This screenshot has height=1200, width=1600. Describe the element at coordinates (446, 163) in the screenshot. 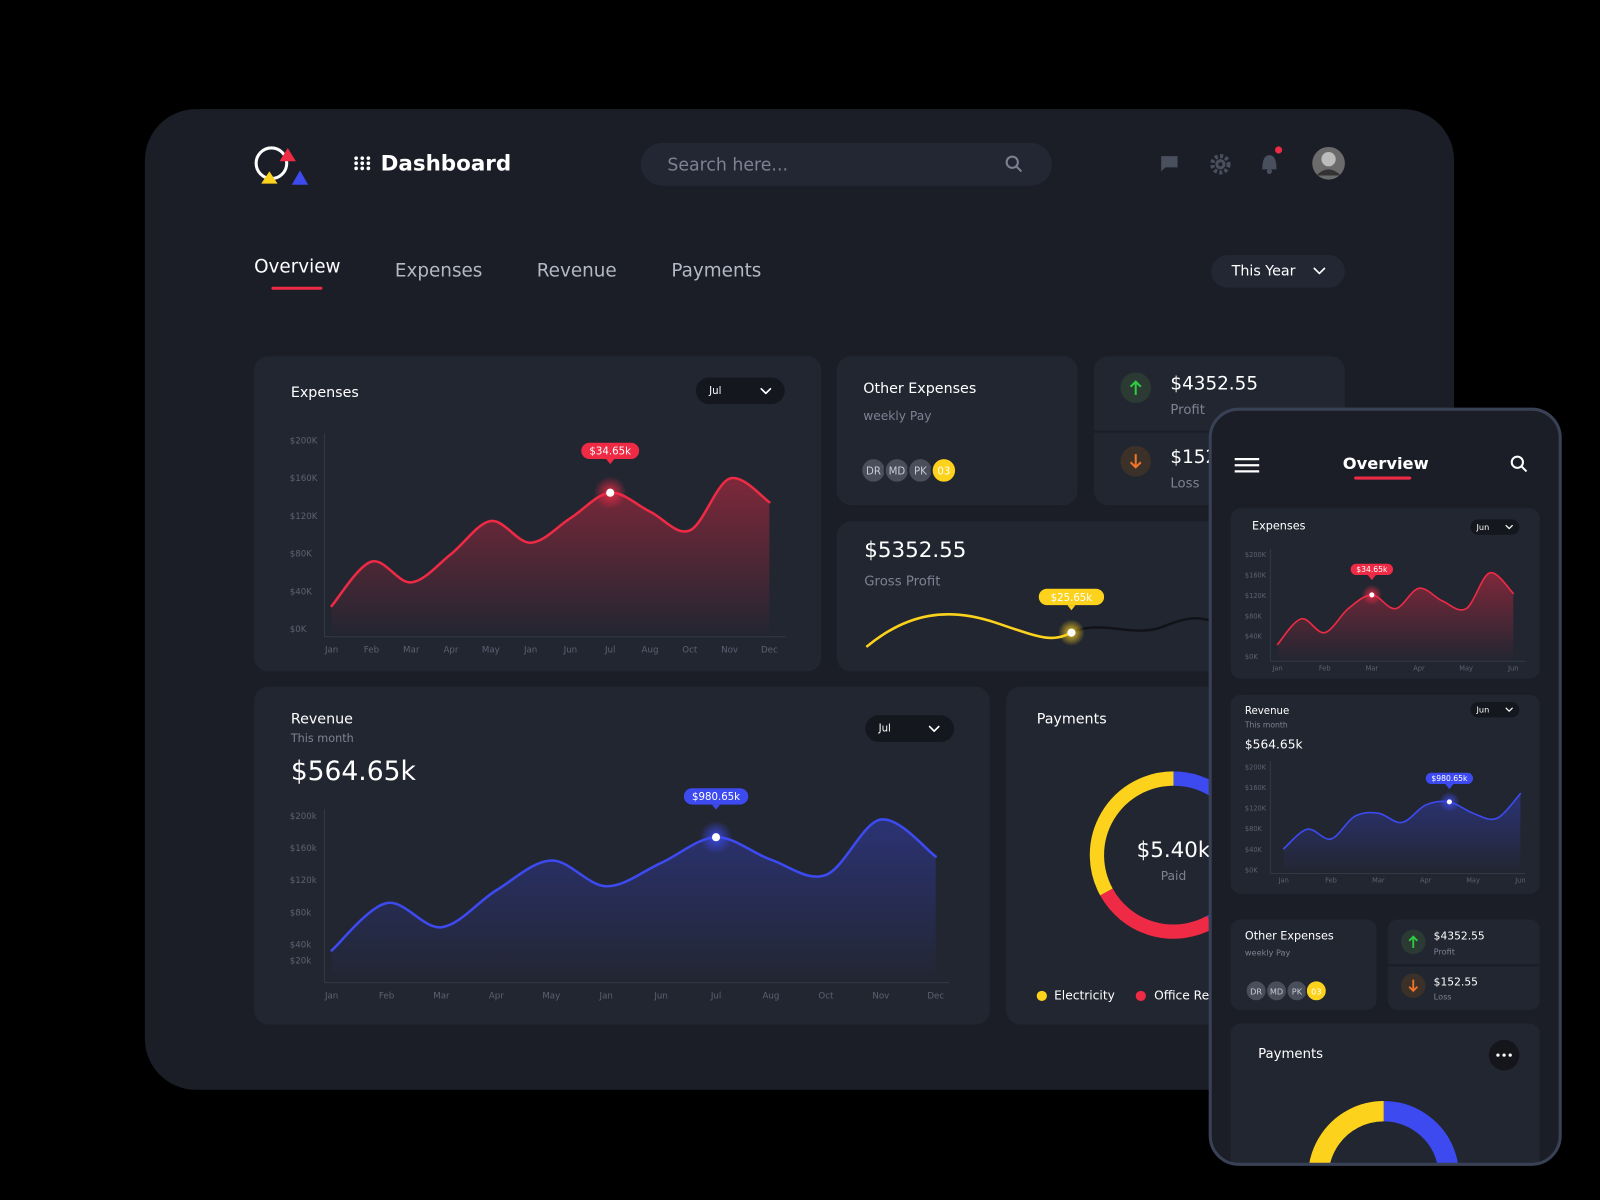

I see `page-title: Dashboard` at that location.